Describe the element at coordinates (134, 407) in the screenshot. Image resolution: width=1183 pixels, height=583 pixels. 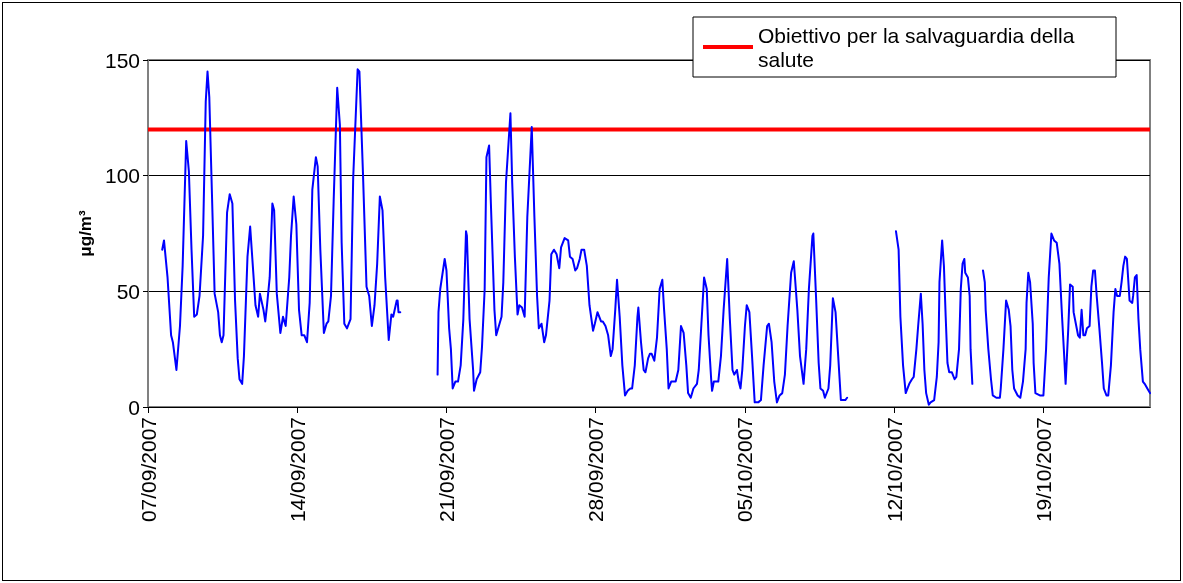
I see `y-tick-label: 0` at that location.